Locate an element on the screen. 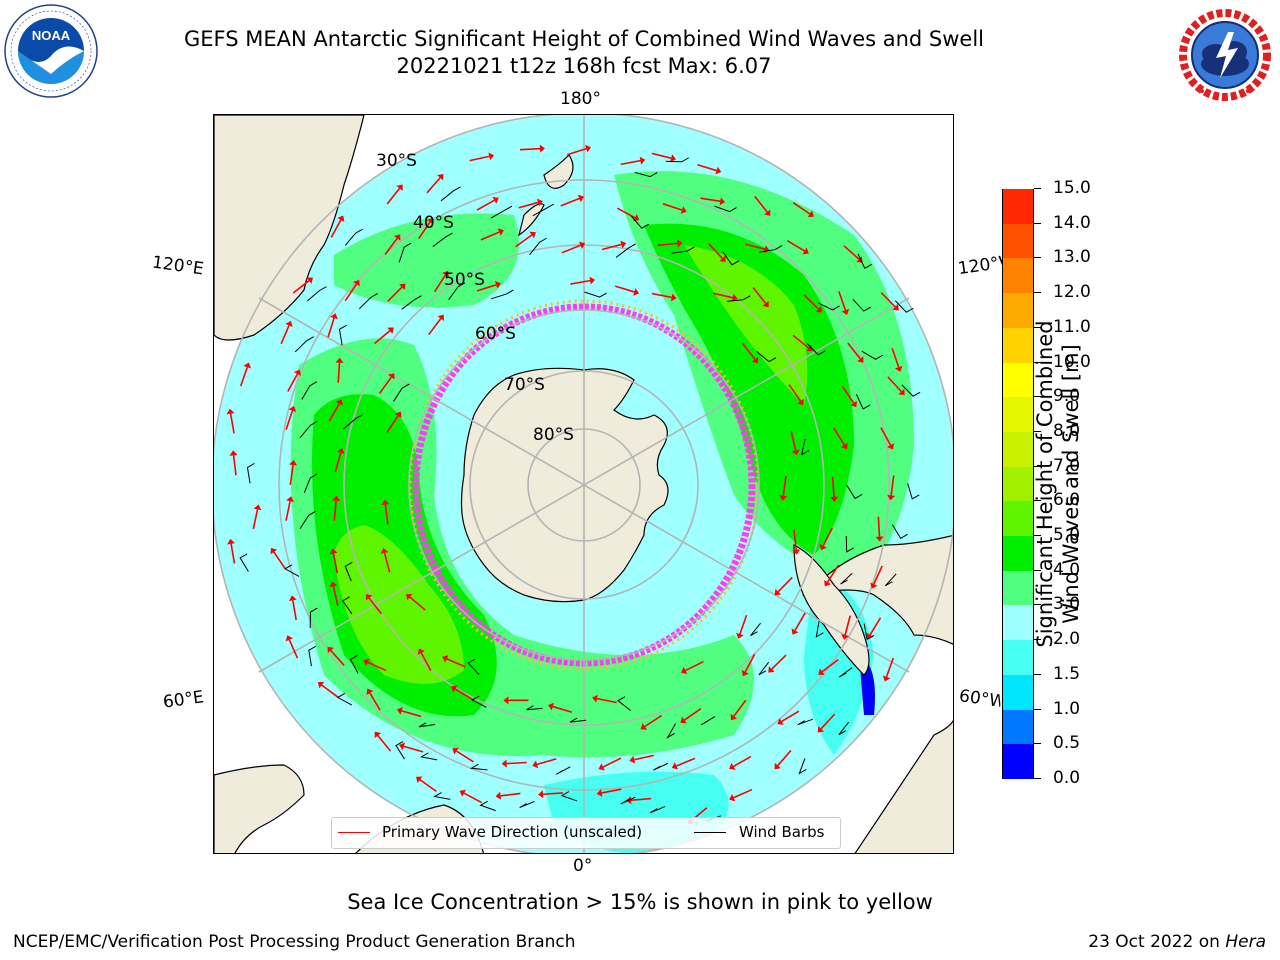  colorbar-tick-label: 7.0 is located at coordinates (1067, 465).